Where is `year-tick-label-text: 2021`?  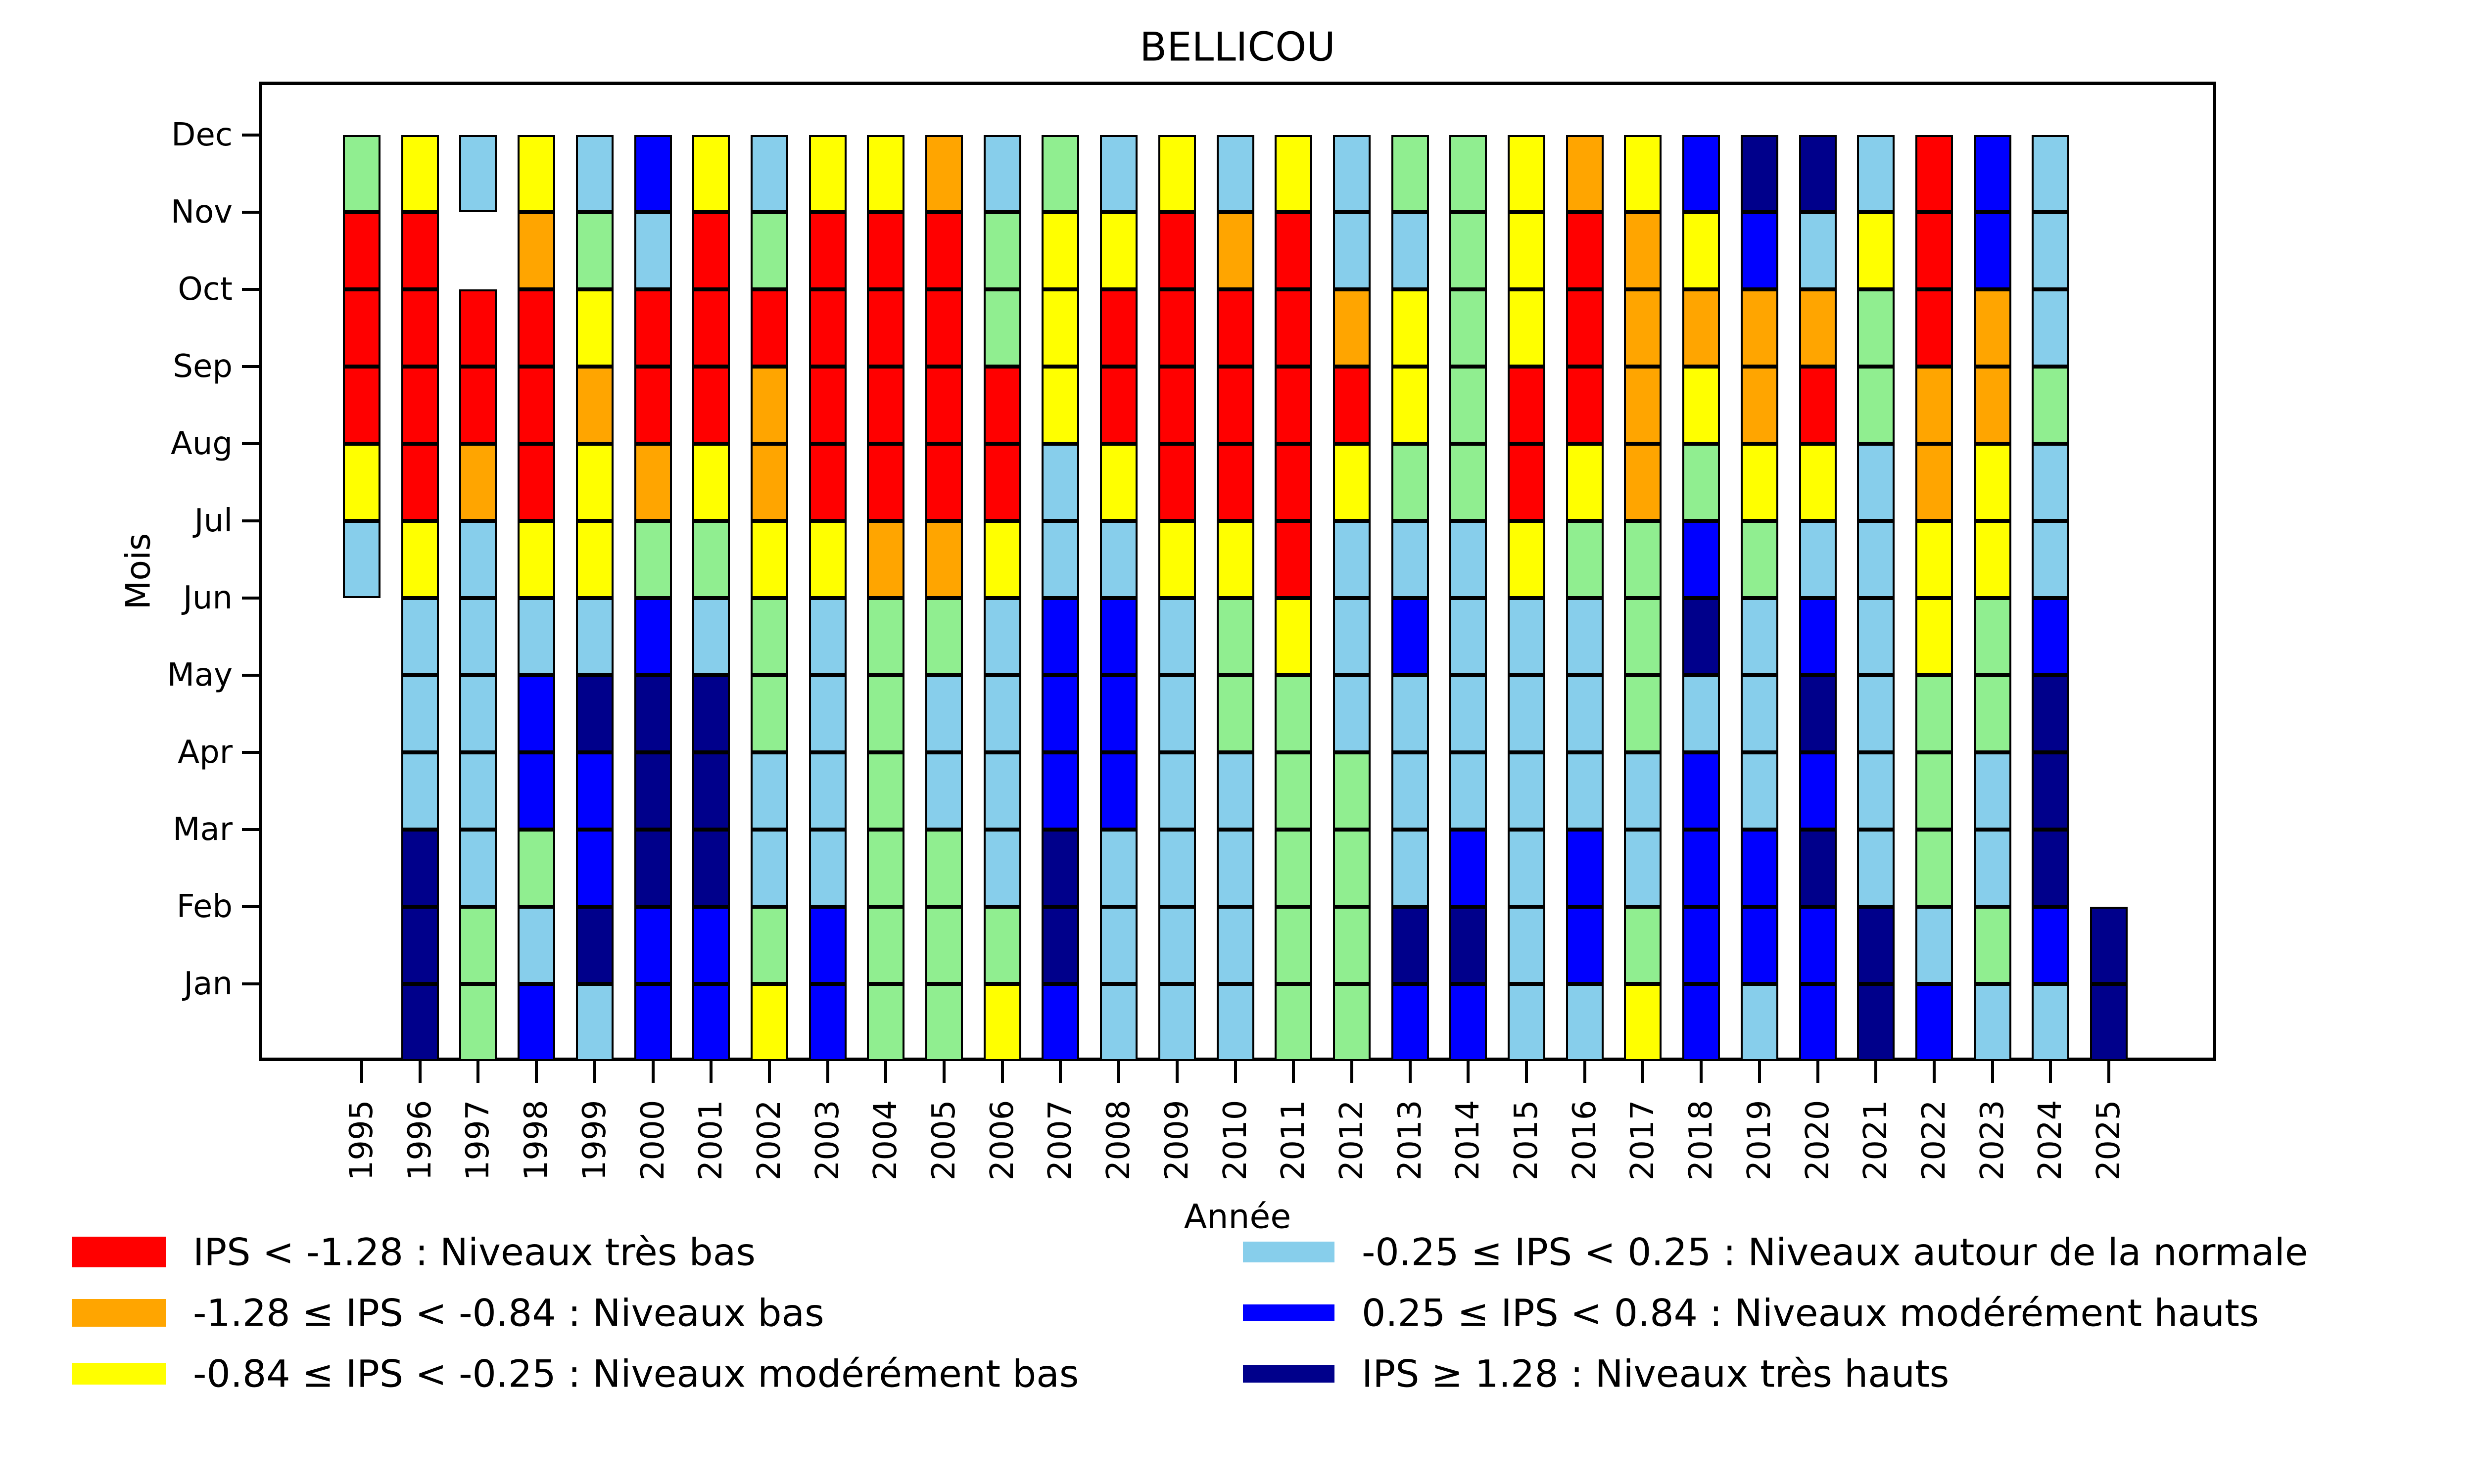
year-tick-label-text: 2021 is located at coordinates (1876, 1140).